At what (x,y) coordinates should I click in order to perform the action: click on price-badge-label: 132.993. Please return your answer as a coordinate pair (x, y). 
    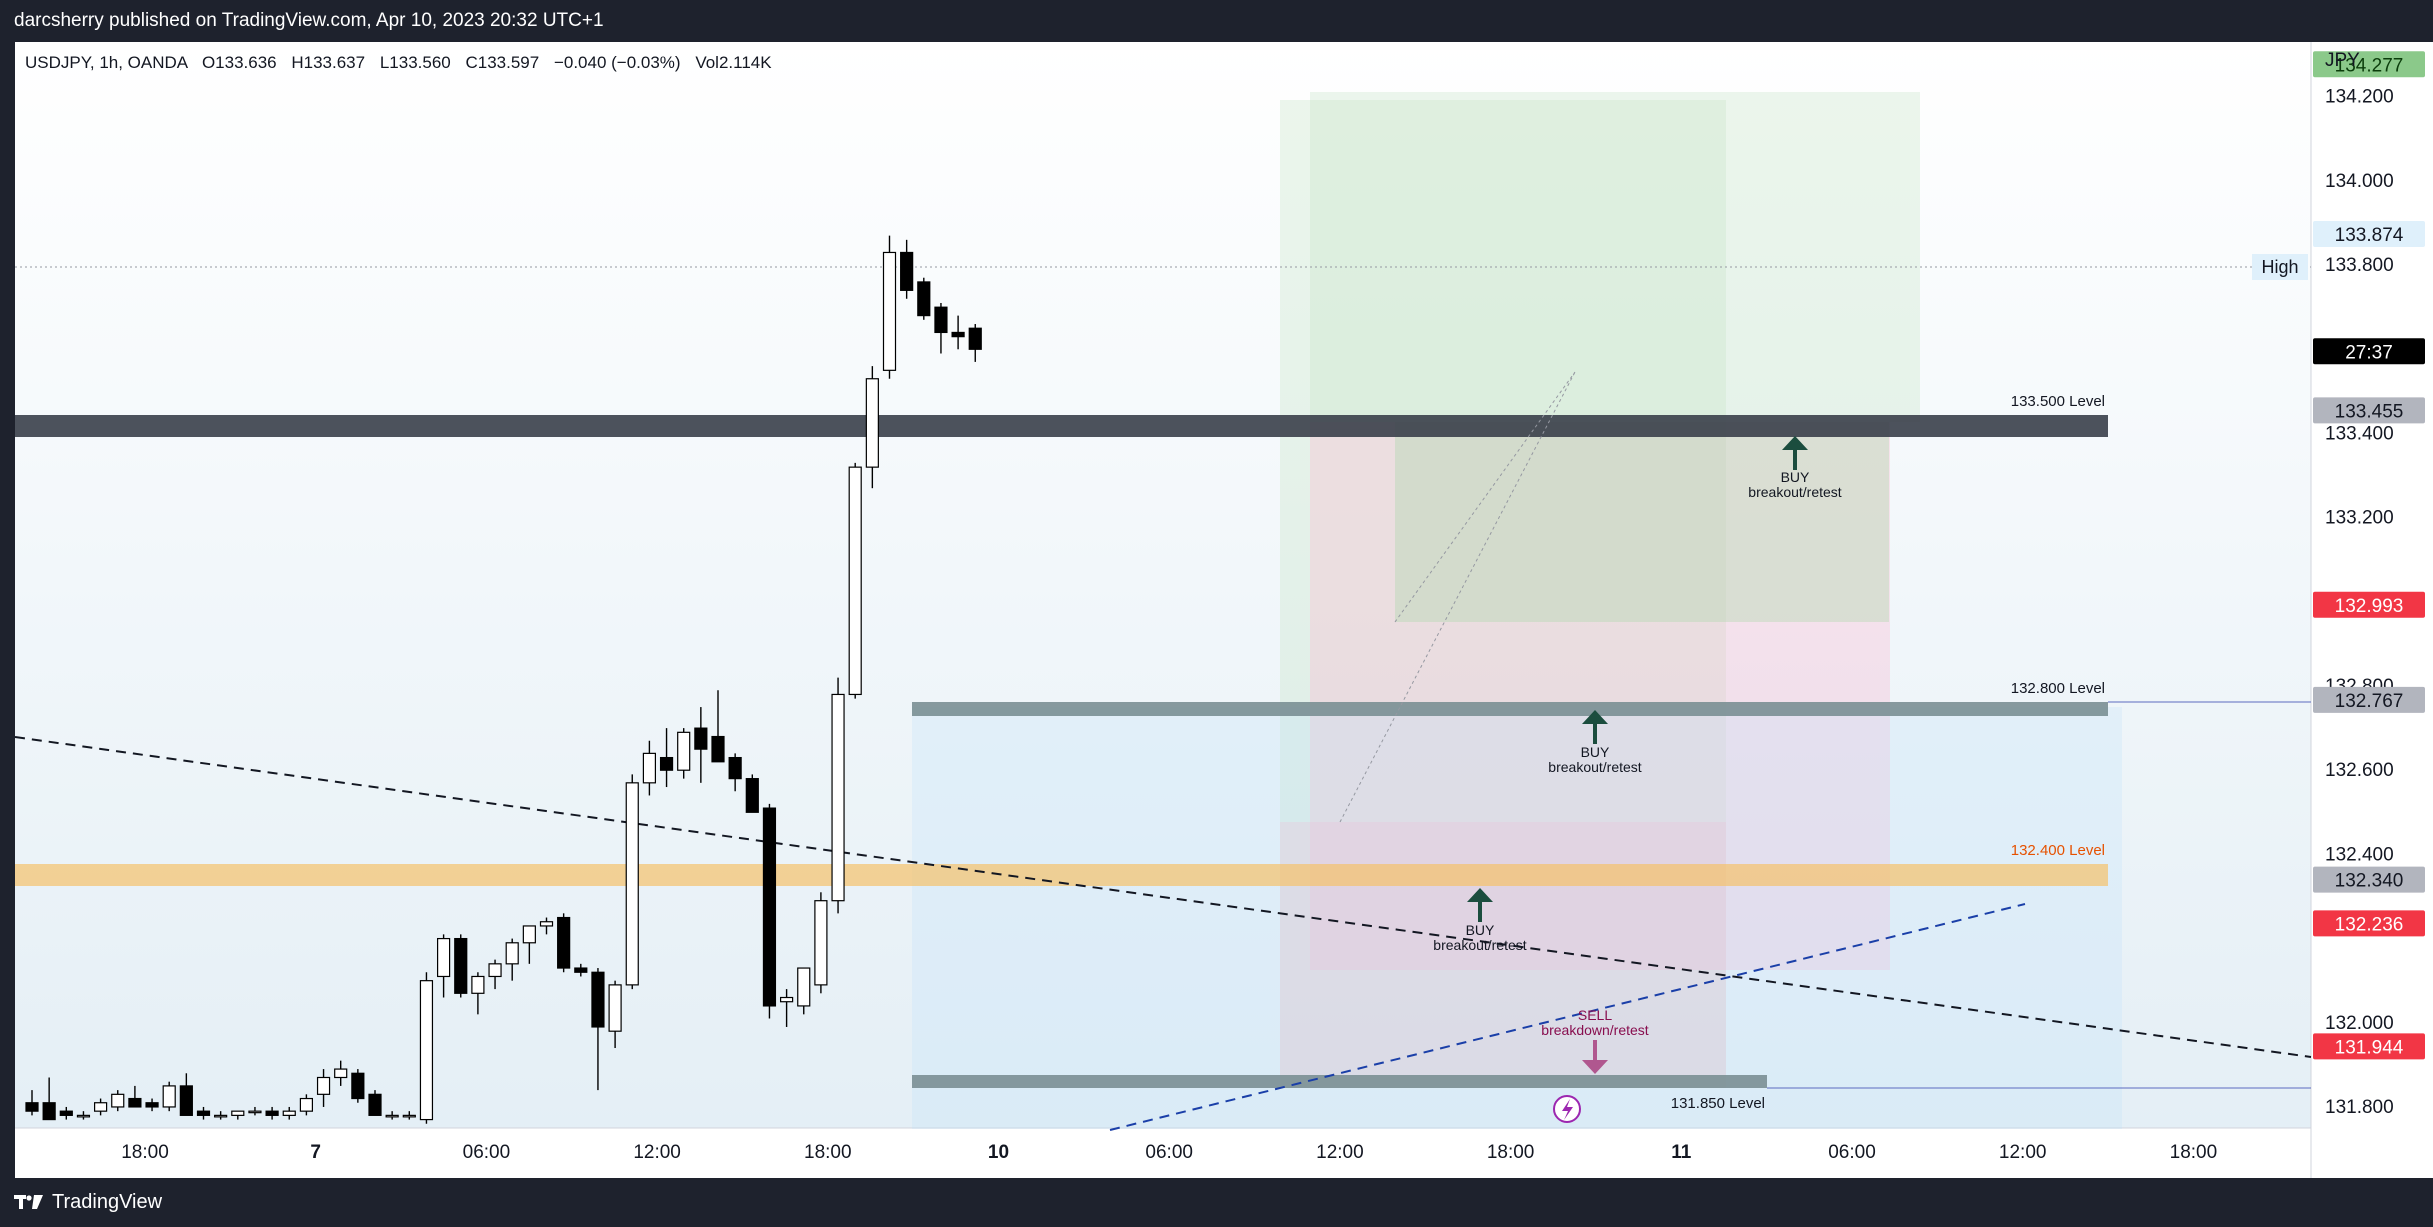
    Looking at the image, I should click on (2369, 606).